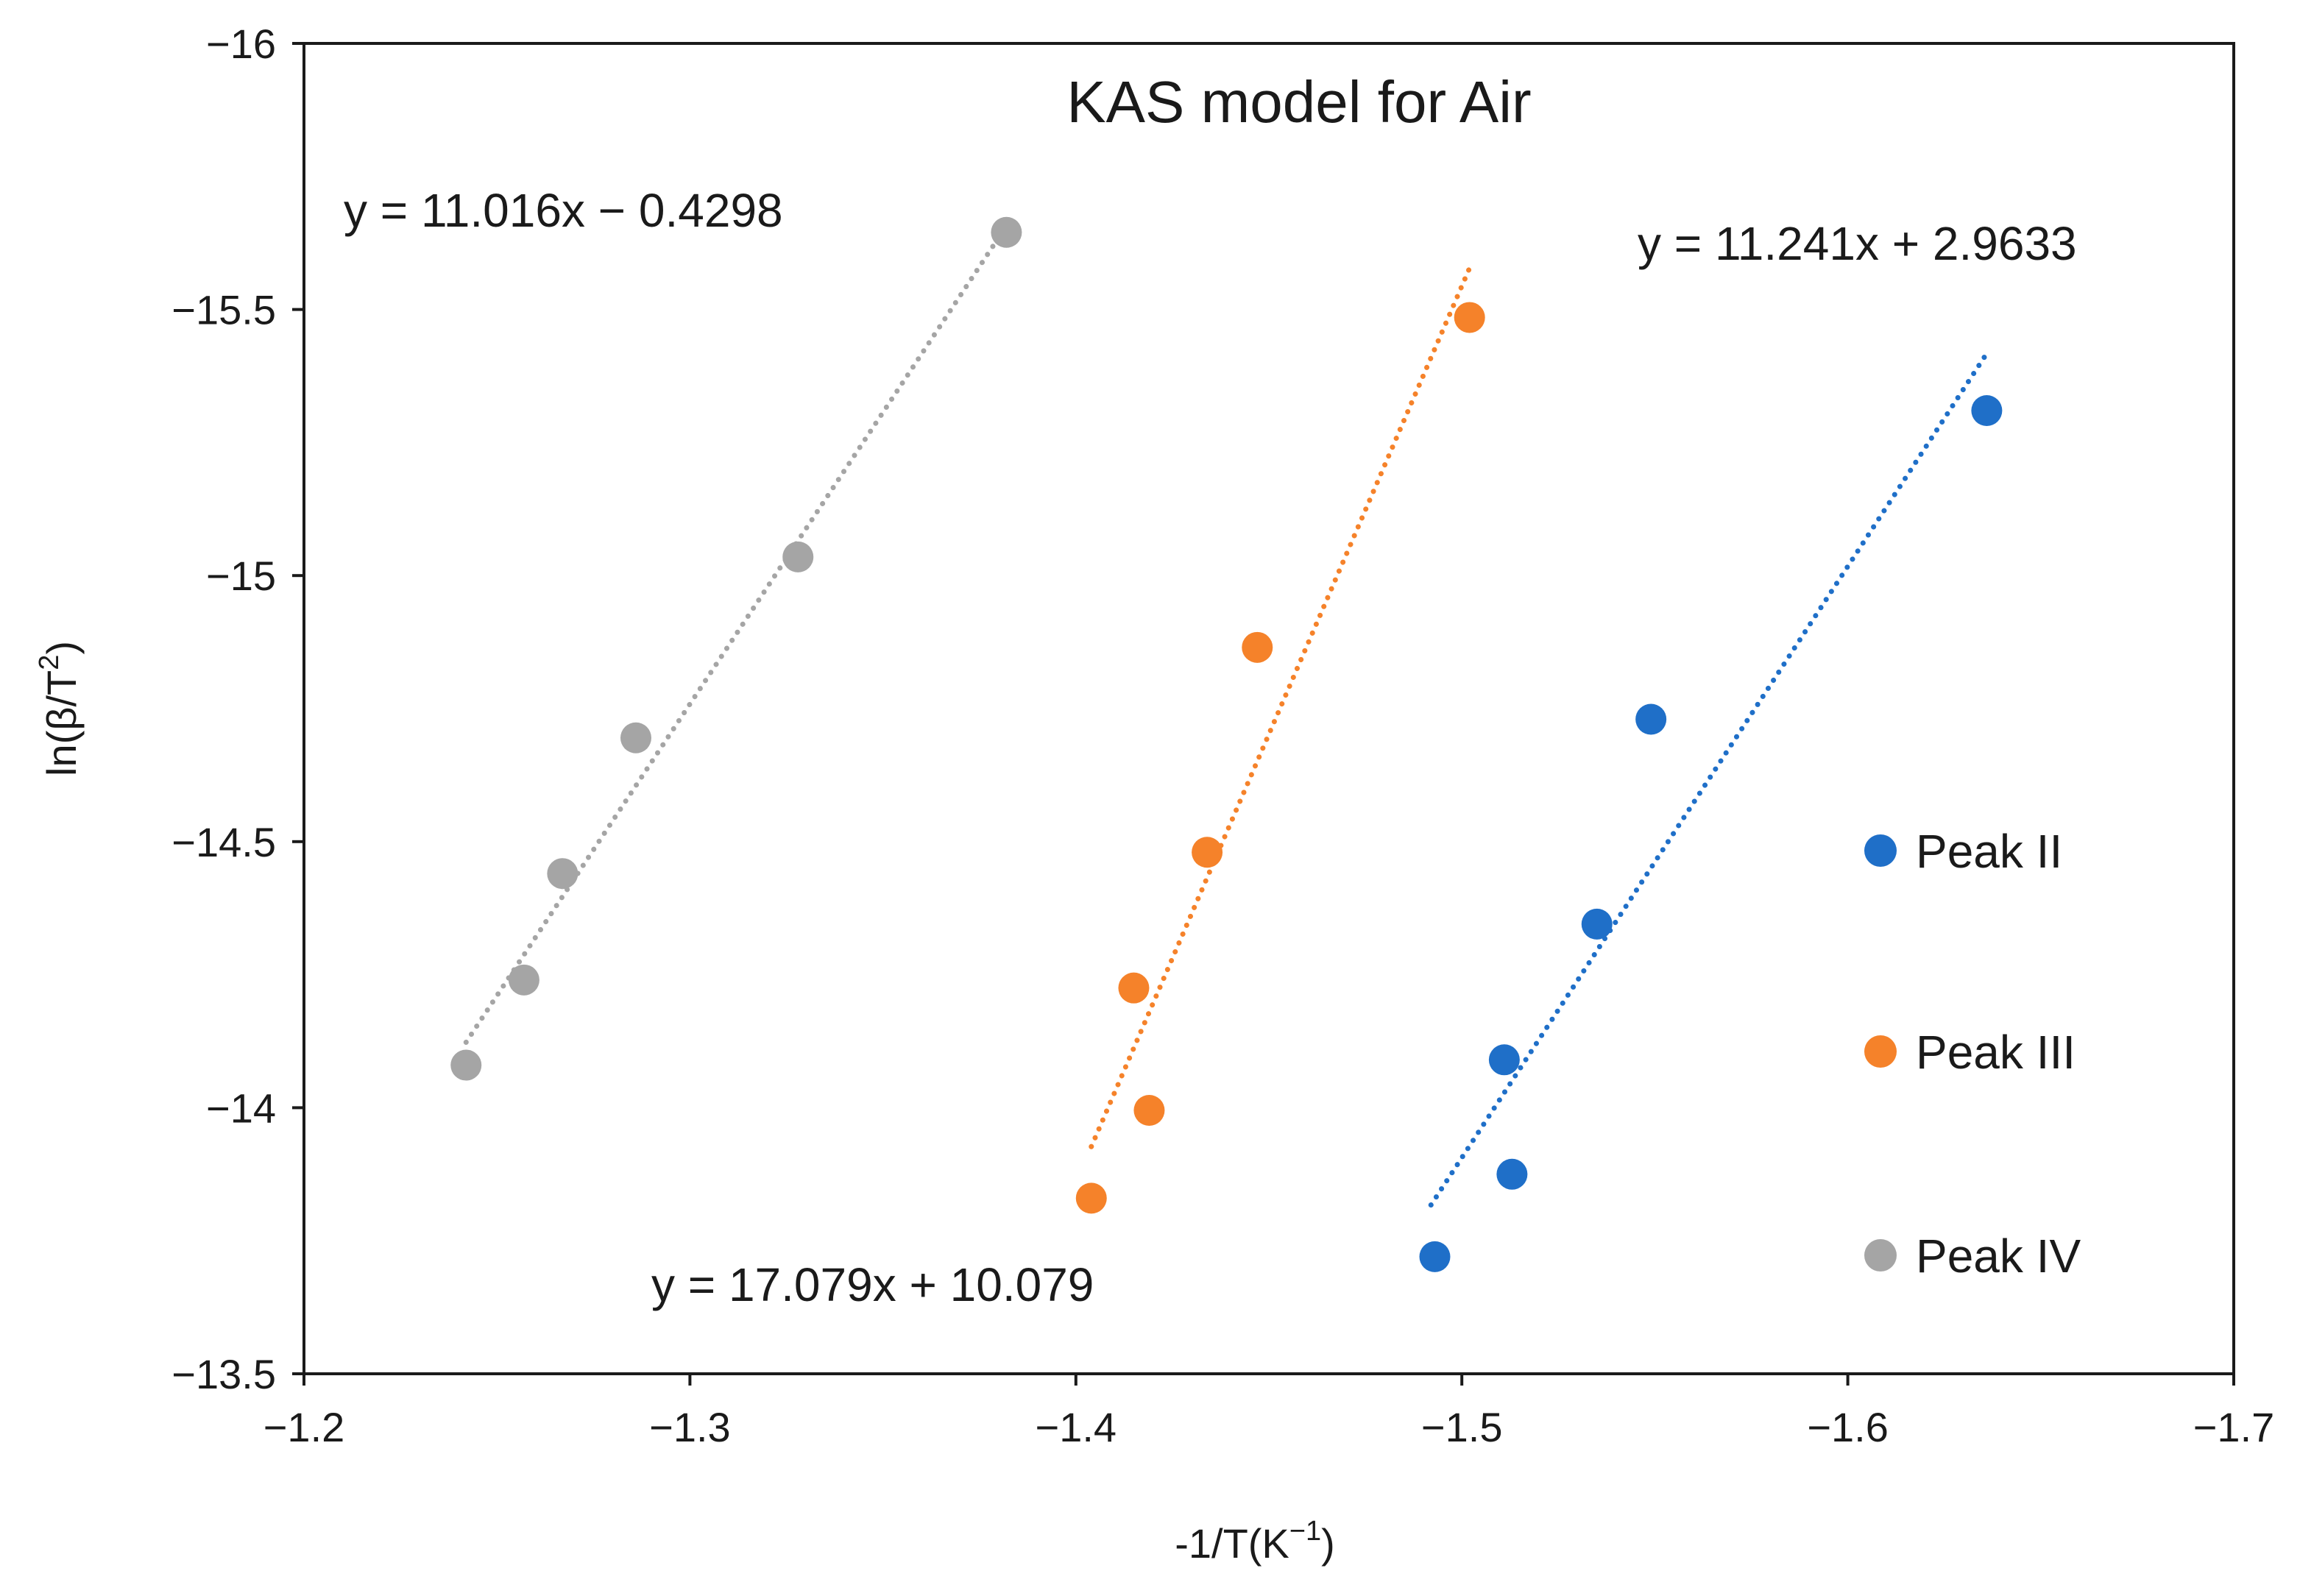 The width and height of the screenshot is (2300, 1596). Describe the element at coordinates (237, 709) in the screenshot. I see `y-axis-ticks: −16 −15.5 −15 −14.5 −14 −13.5` at that location.